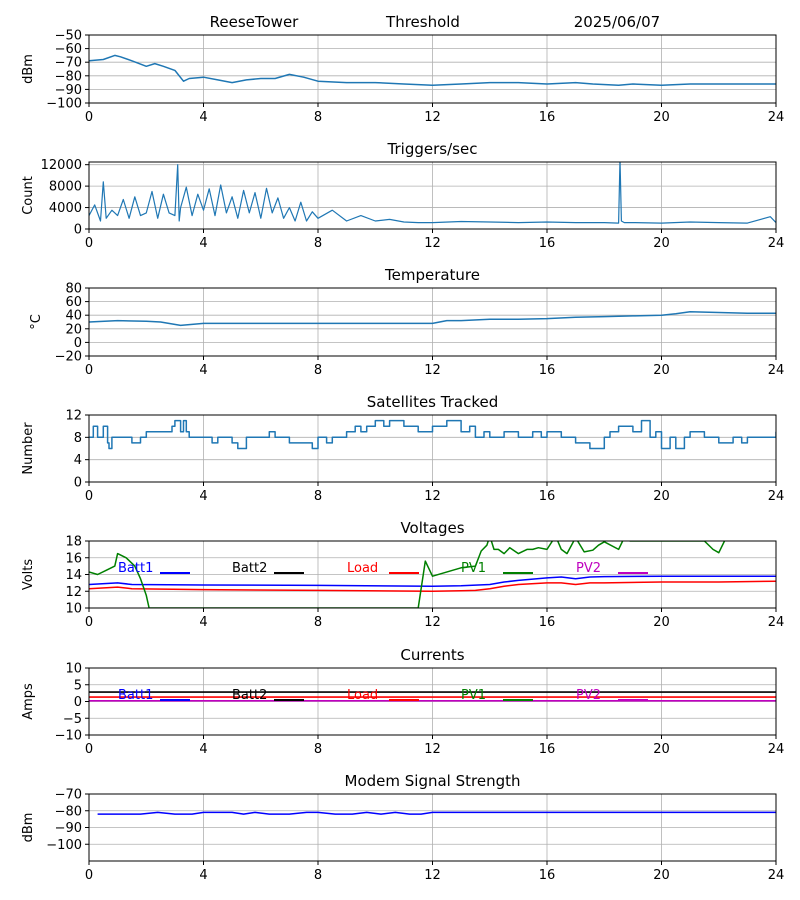  I want to click on y-tick-label: 4000, so click(65, 208).